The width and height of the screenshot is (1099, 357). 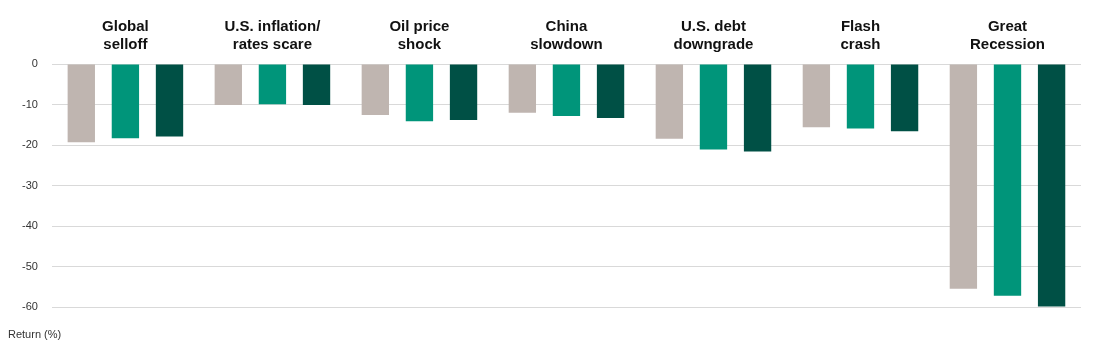 What do you see at coordinates (125, 35) in the screenshot?
I see `x-tick-label: Global selloff` at bounding box center [125, 35].